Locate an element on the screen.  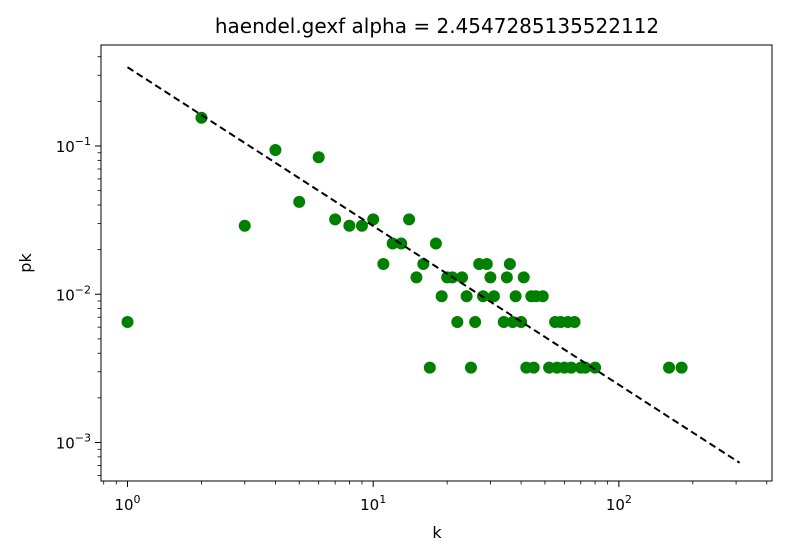
y-axis-label: pk is located at coordinates (25, 263).